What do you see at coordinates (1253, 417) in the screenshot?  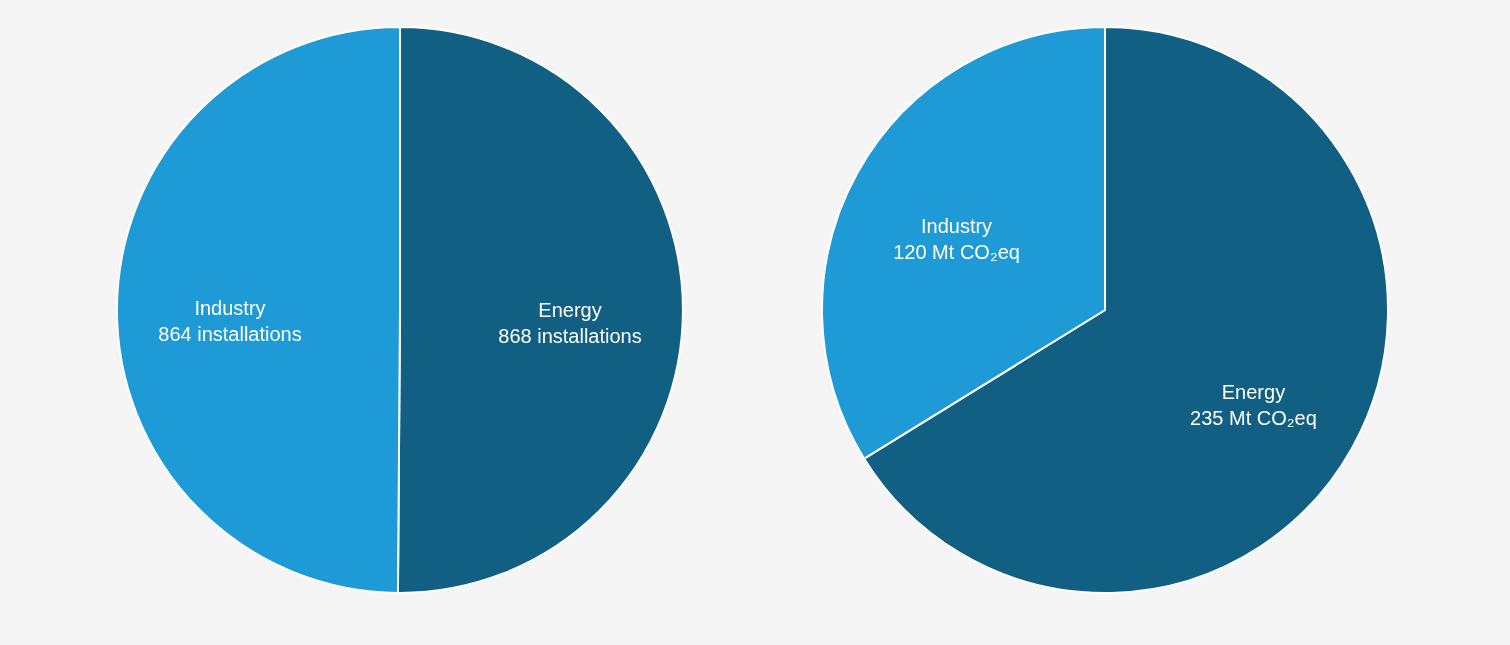 I see `data-label: 235 Mt CO₂eq` at bounding box center [1253, 417].